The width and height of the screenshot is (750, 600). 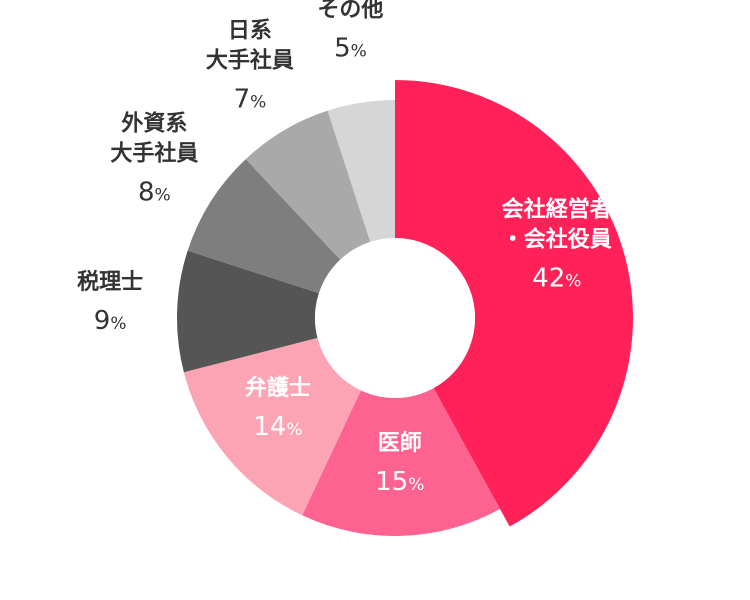 I want to click on slice-value-label: 8%, so click(x=154, y=192).